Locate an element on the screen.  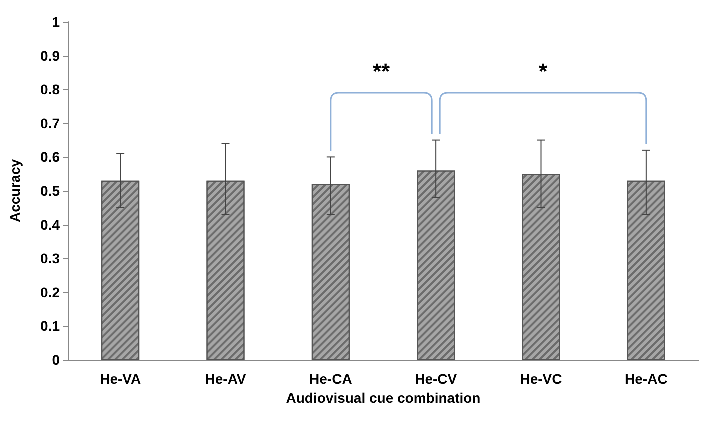
x-axis-title: Audiovisual cue combination is located at coordinates (383, 398).